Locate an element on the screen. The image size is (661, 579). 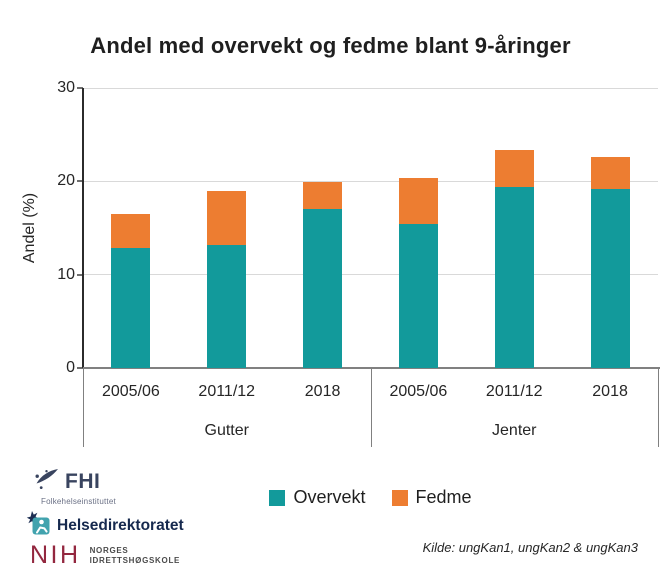
y-tick-label: 20 is located at coordinates (66, 181).